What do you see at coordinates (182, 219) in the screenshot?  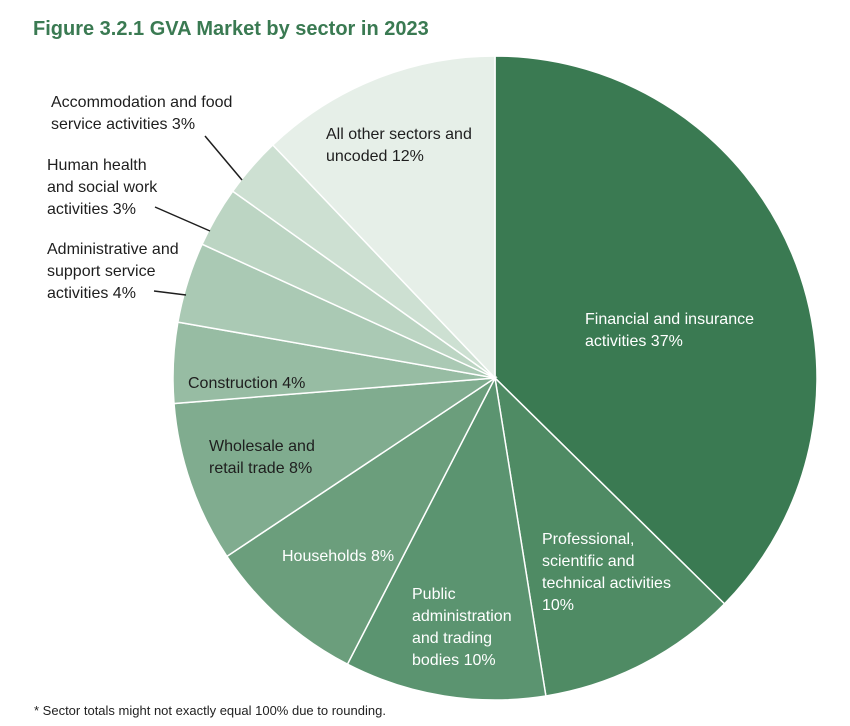 I see `leader-line-human-health` at bounding box center [182, 219].